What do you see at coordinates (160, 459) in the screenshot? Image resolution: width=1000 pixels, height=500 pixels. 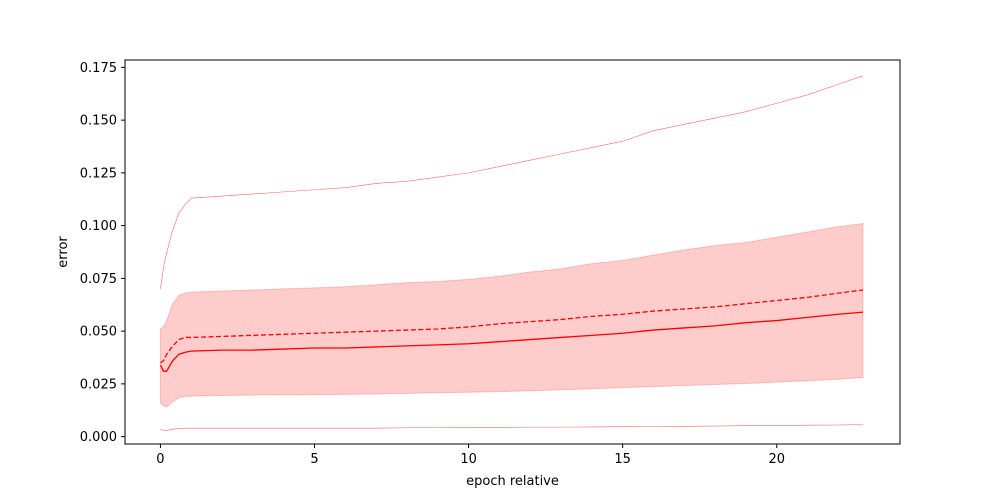 I see `x-tick-label: 0` at bounding box center [160, 459].